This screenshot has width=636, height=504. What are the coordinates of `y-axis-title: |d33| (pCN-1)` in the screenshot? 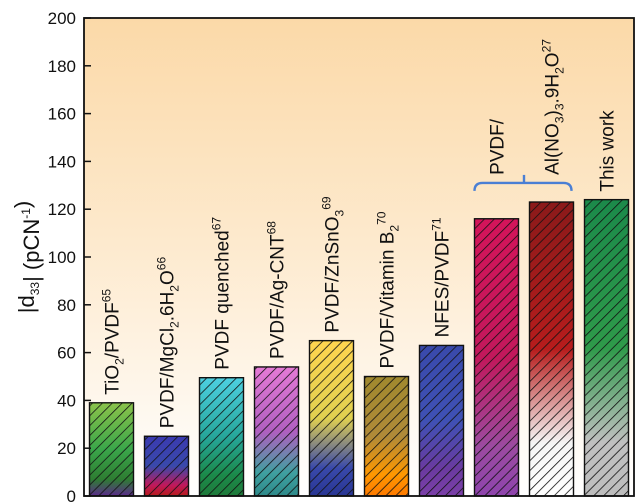 It's located at (27, 257).